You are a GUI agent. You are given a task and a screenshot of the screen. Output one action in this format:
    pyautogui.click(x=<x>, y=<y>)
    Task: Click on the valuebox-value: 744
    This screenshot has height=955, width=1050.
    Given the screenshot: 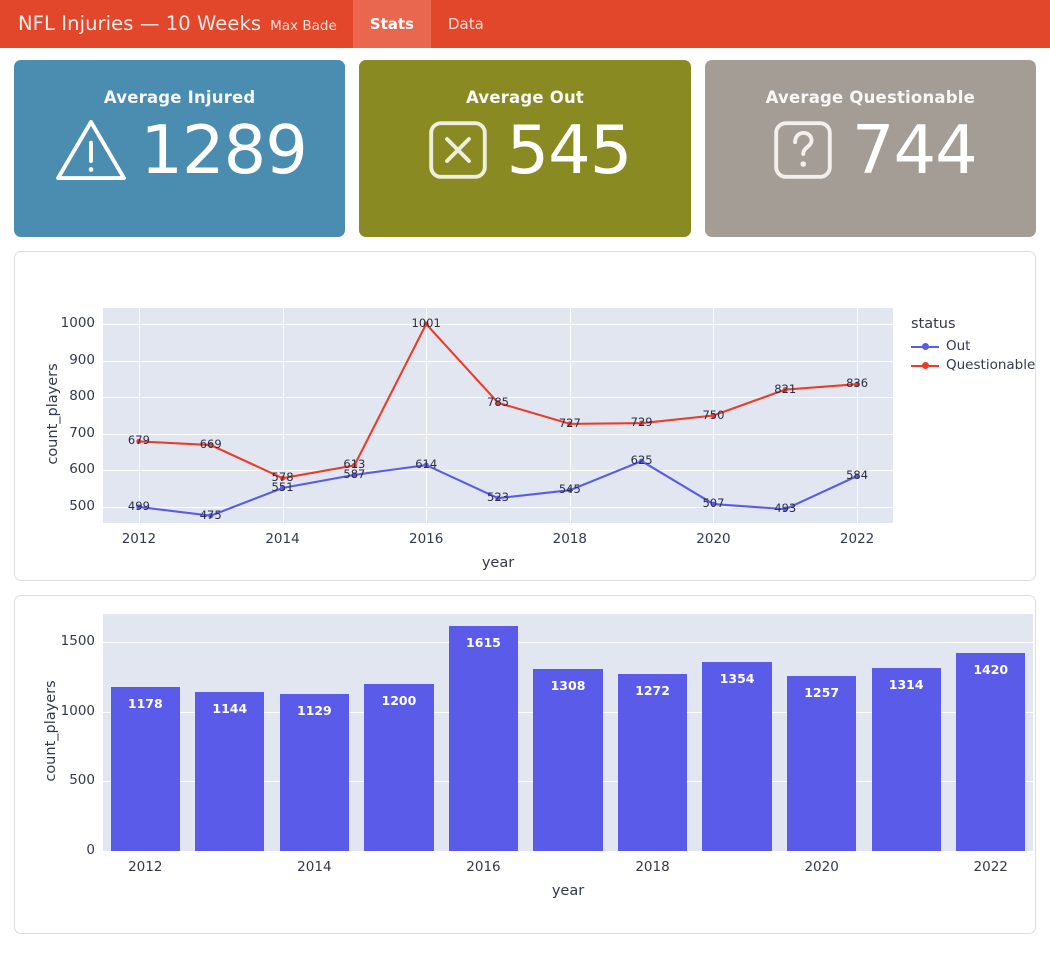 What is the action you would take?
    pyautogui.click(x=914, y=149)
    